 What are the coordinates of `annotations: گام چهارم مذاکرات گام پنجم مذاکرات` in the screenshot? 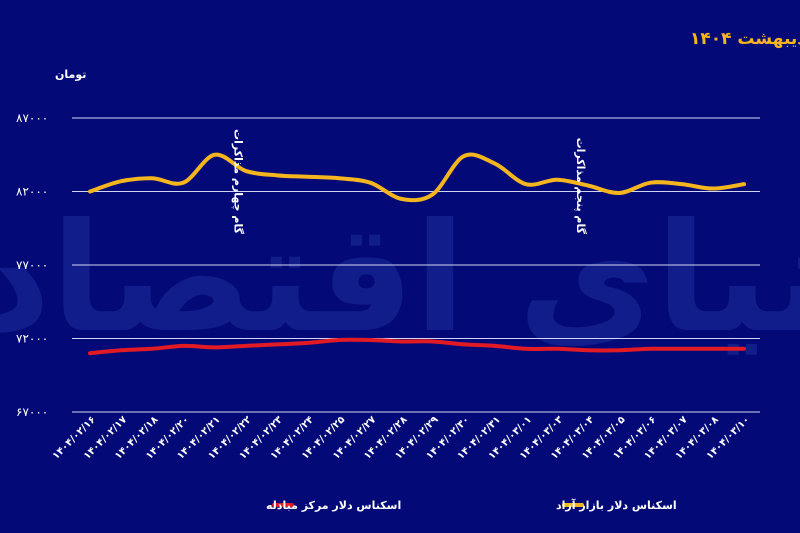 It's located at (410, 182).